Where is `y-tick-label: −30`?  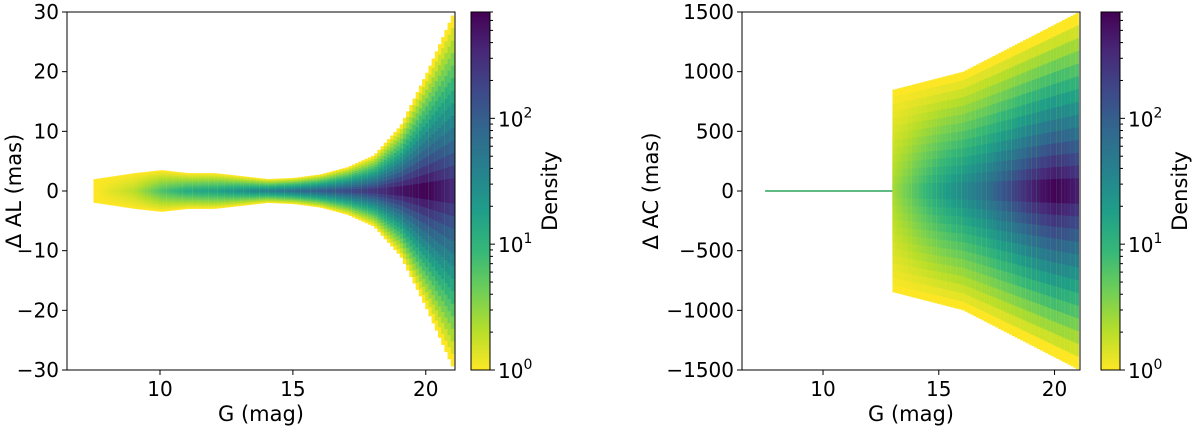
y-tick-label: −30 is located at coordinates (38, 370).